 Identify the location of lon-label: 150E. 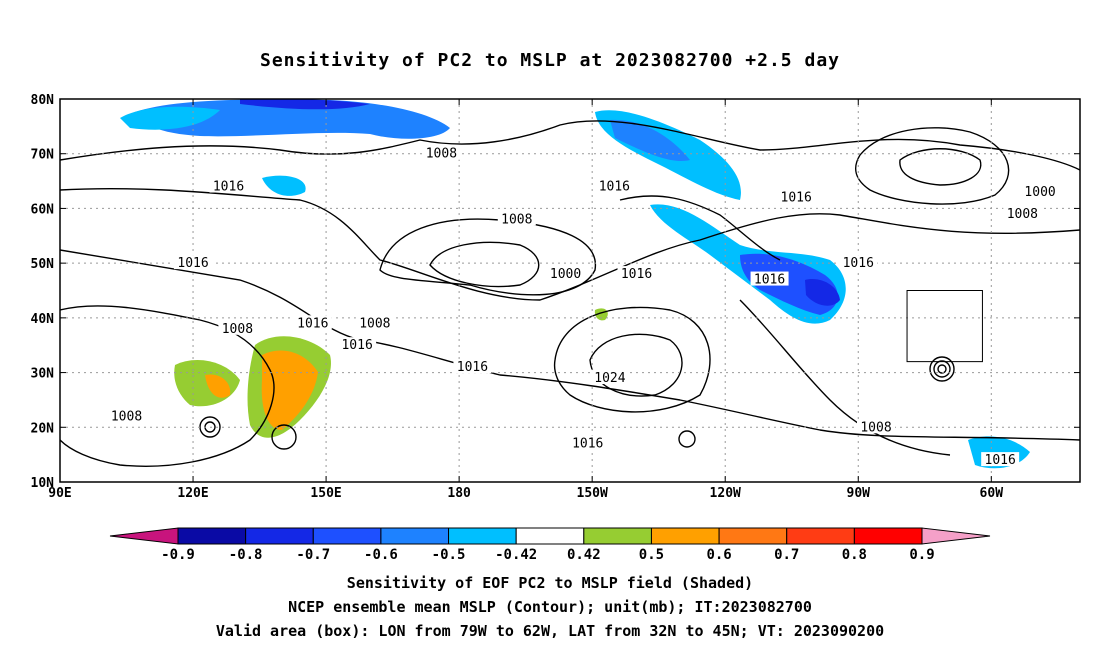
(325, 493).